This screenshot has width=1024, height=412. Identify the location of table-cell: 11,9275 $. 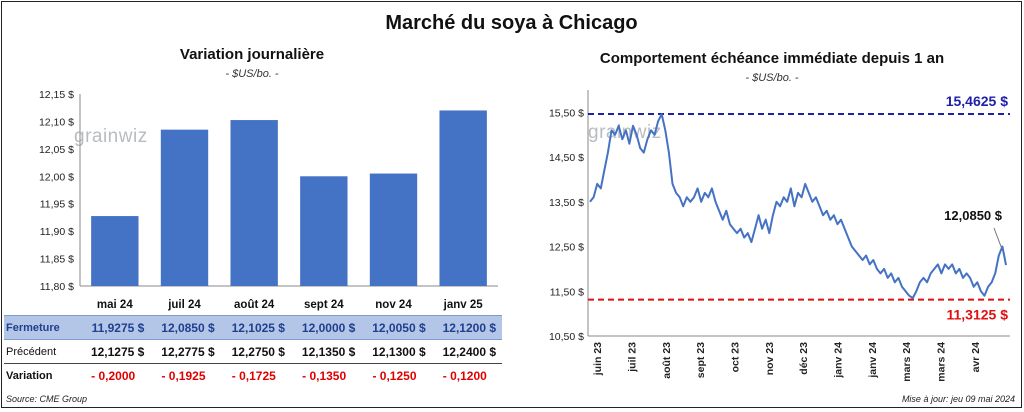
(115, 327).